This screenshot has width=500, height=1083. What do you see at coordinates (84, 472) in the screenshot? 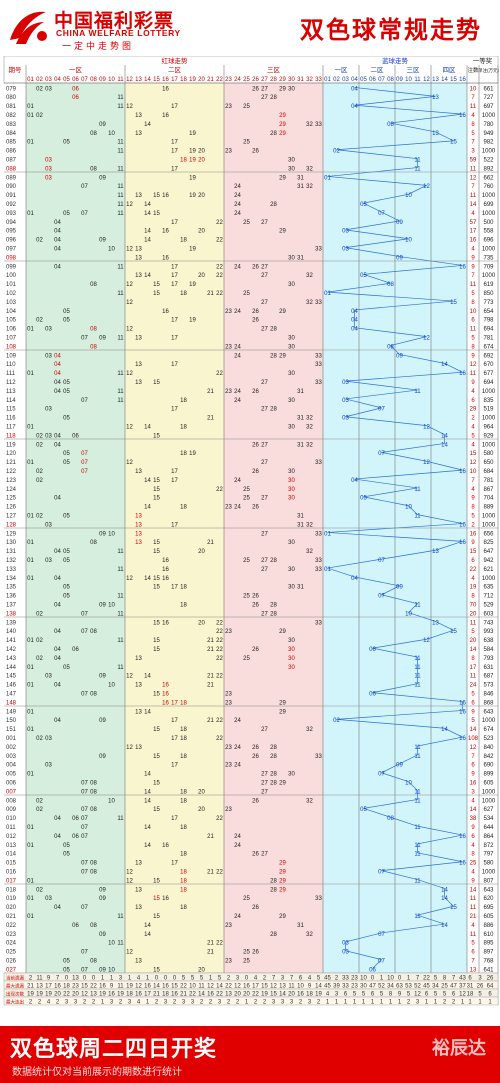
I see `red-ball-value: 07` at bounding box center [84, 472].